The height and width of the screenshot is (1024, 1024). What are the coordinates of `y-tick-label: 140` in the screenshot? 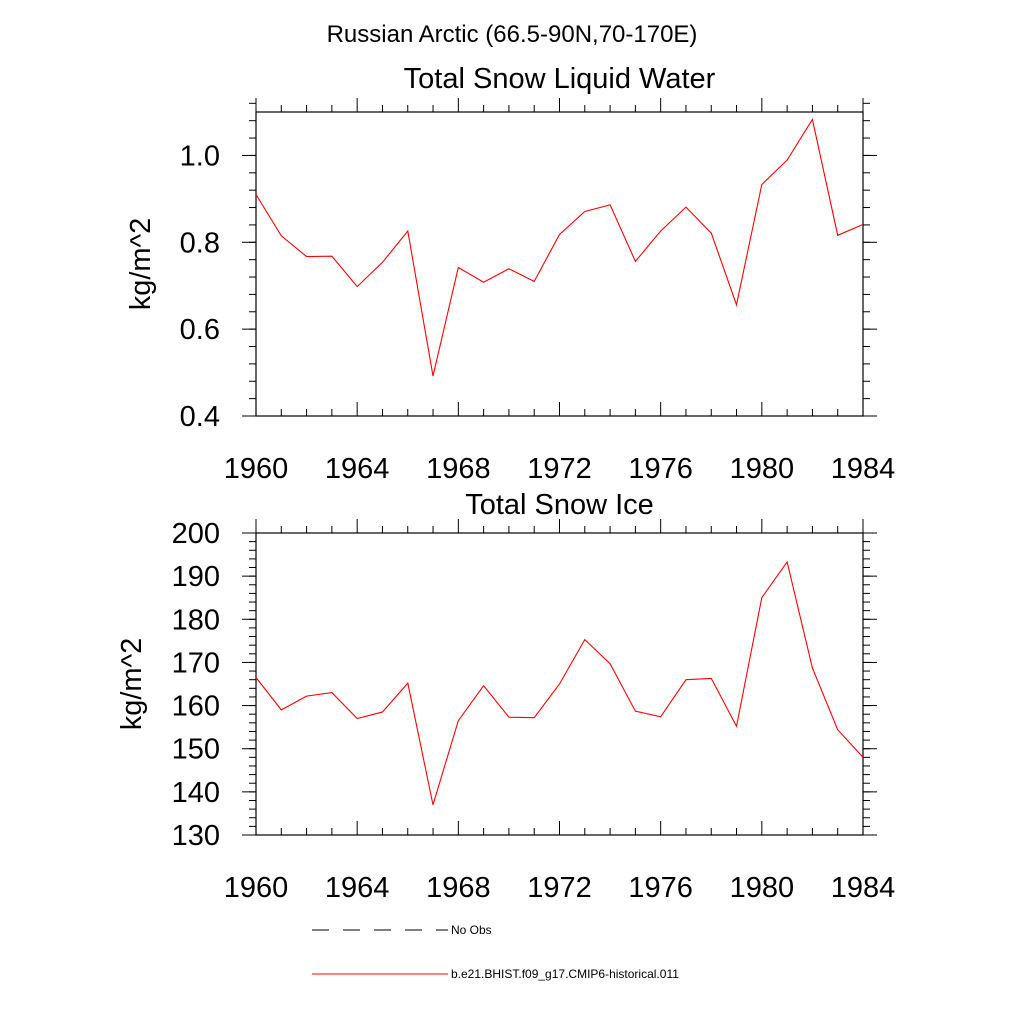 It's located at (196, 793).